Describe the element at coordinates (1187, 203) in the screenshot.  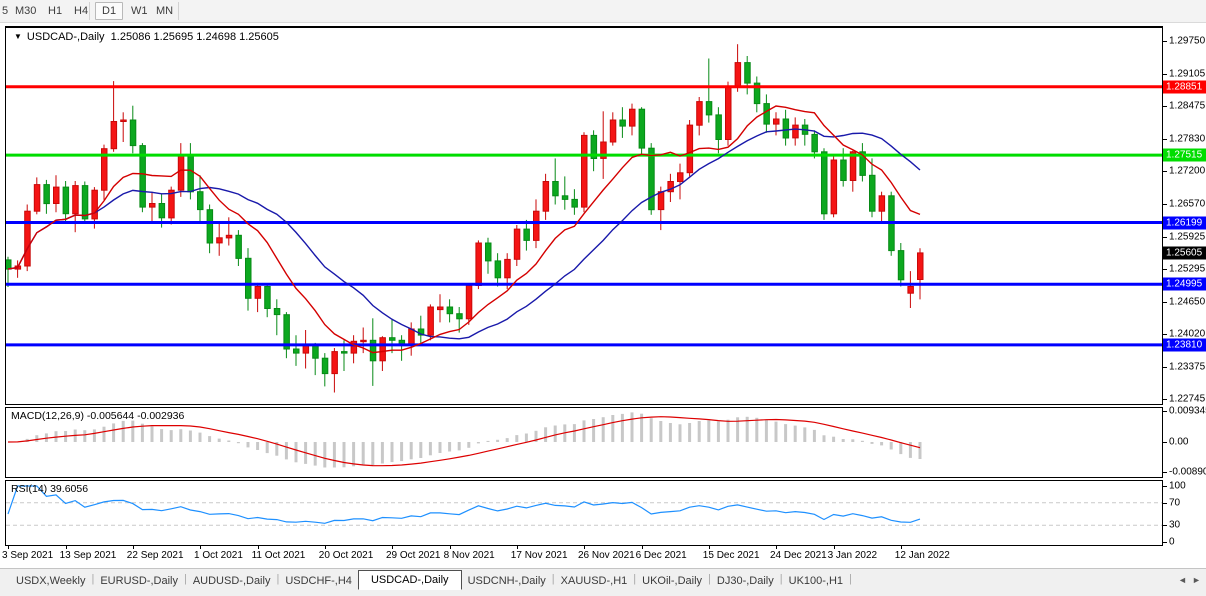
I see `price-axis-label: 1.26570` at that location.